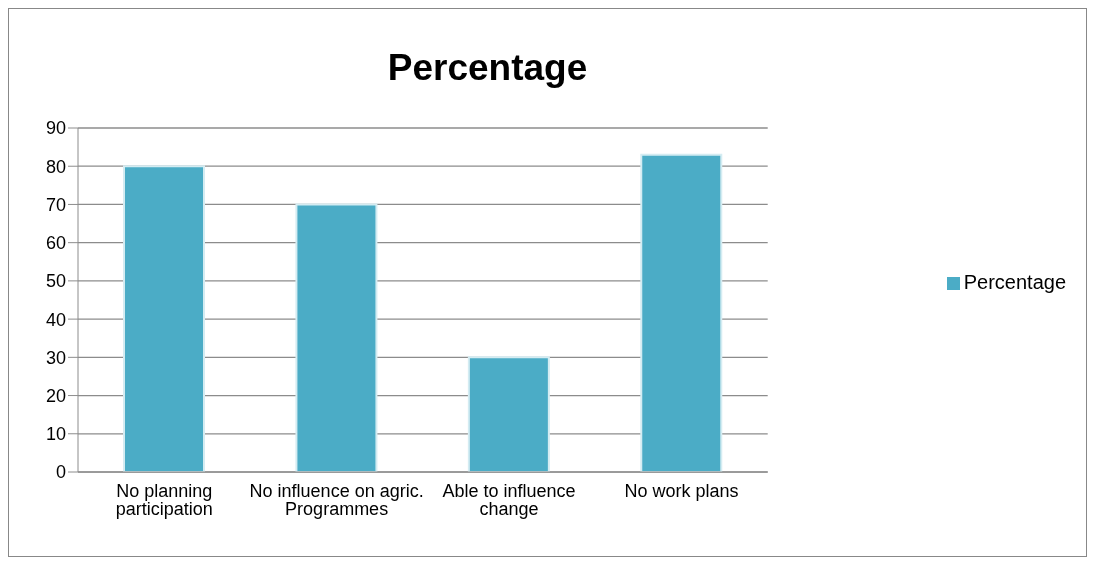  Describe the element at coordinates (55, 357) in the screenshot. I see `y-tick-label: 30` at that location.